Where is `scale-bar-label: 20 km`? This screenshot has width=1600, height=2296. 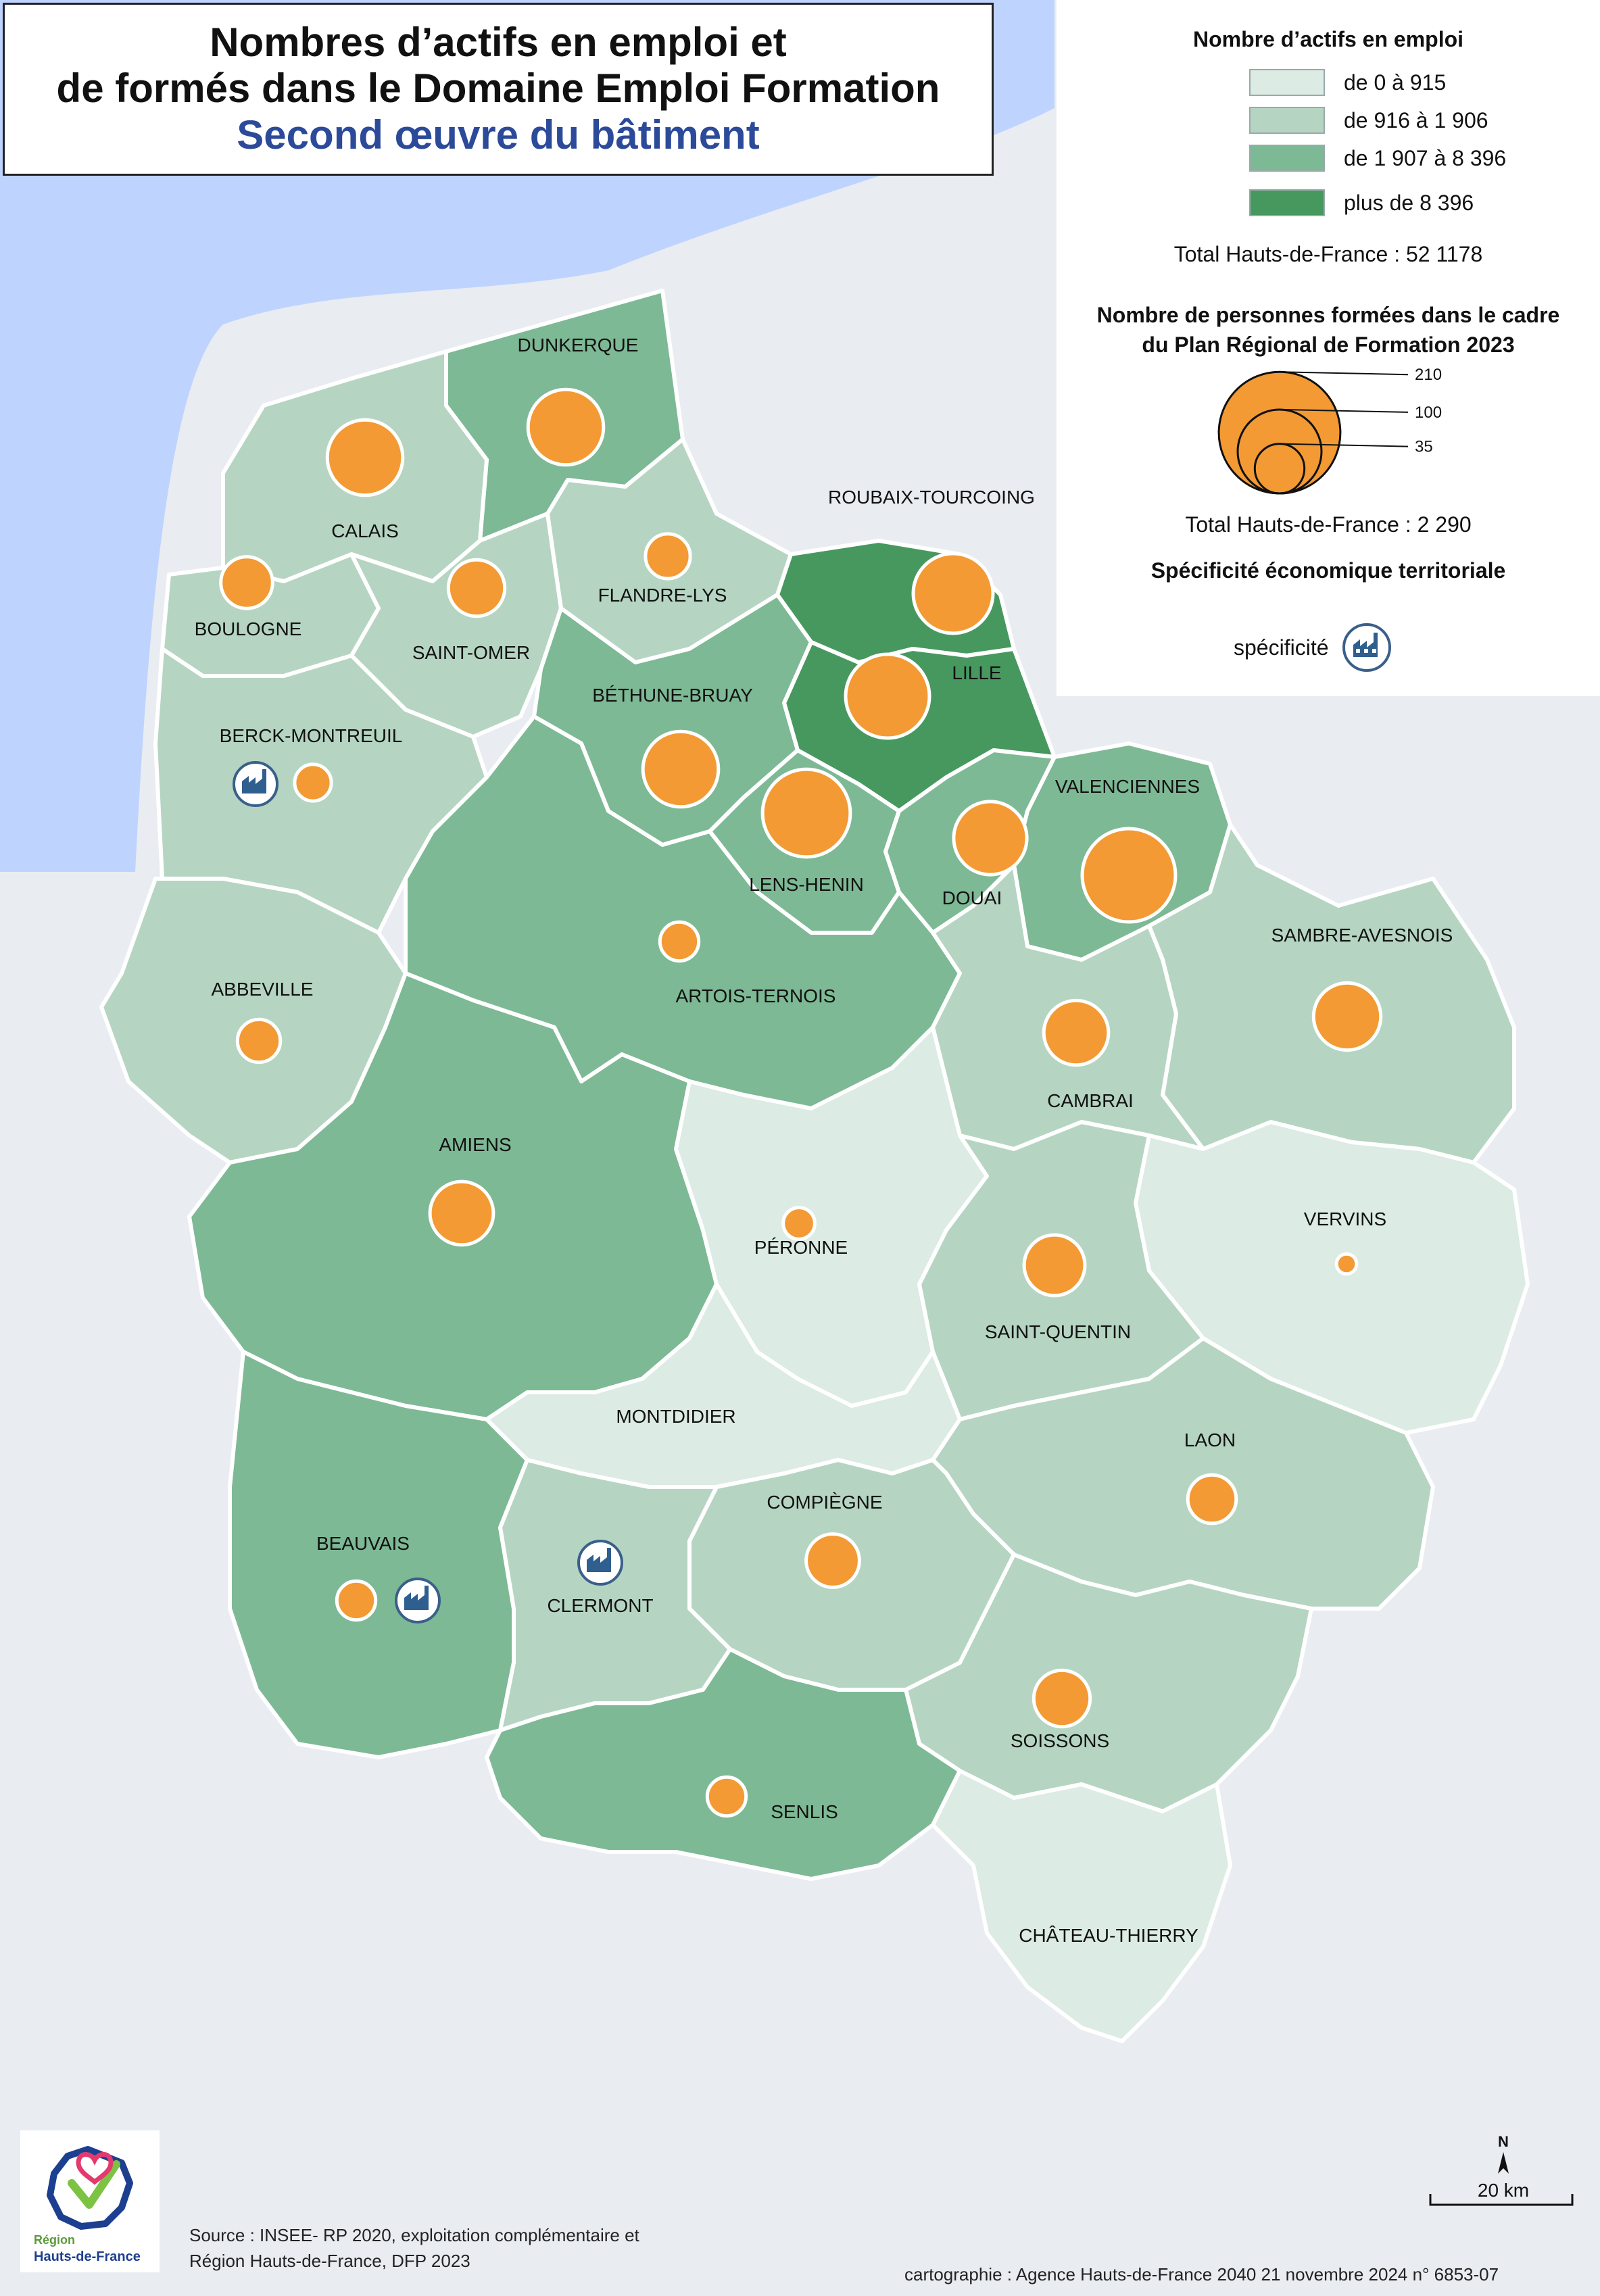 scale-bar-label: 20 km is located at coordinates (1503, 2190).